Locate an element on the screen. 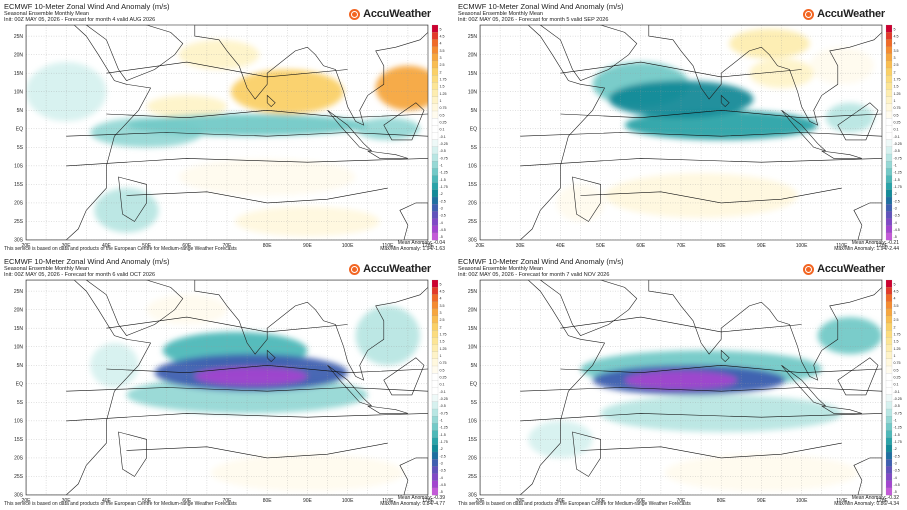  lon-tick-label: 80E is located at coordinates (268, 501).